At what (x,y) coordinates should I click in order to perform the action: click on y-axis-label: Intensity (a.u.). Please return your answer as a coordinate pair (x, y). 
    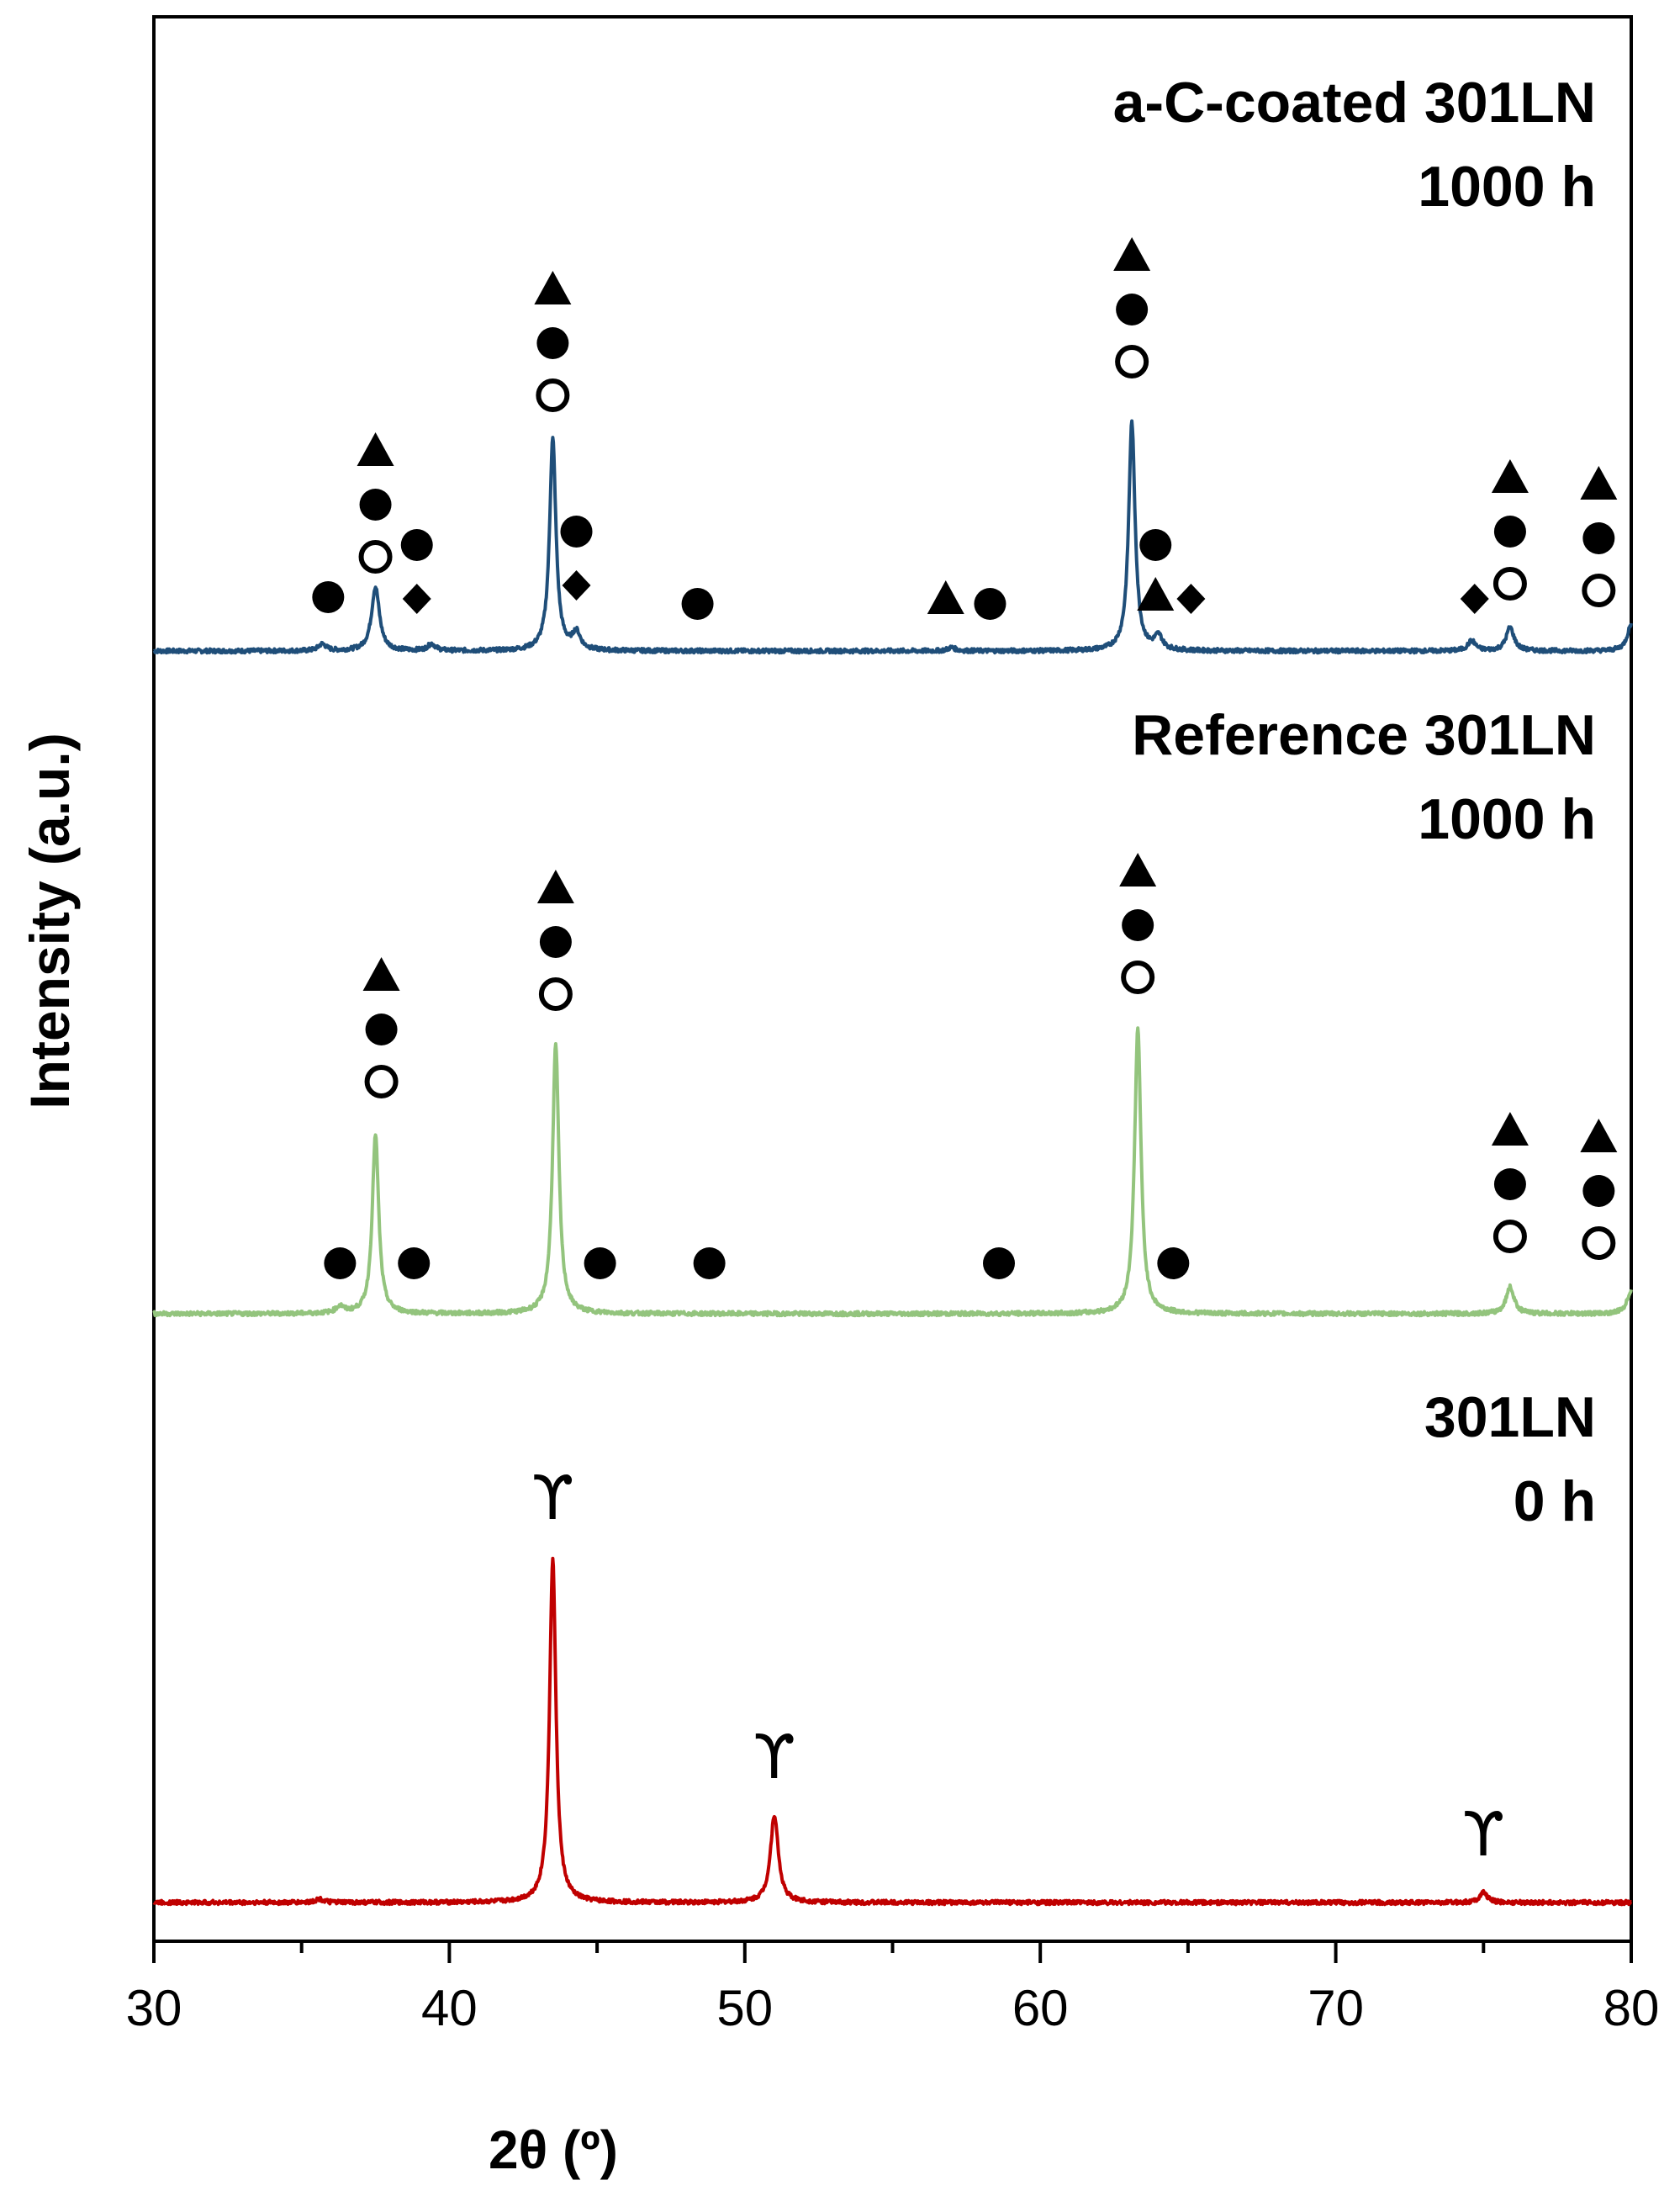
    Looking at the image, I should click on (49, 921).